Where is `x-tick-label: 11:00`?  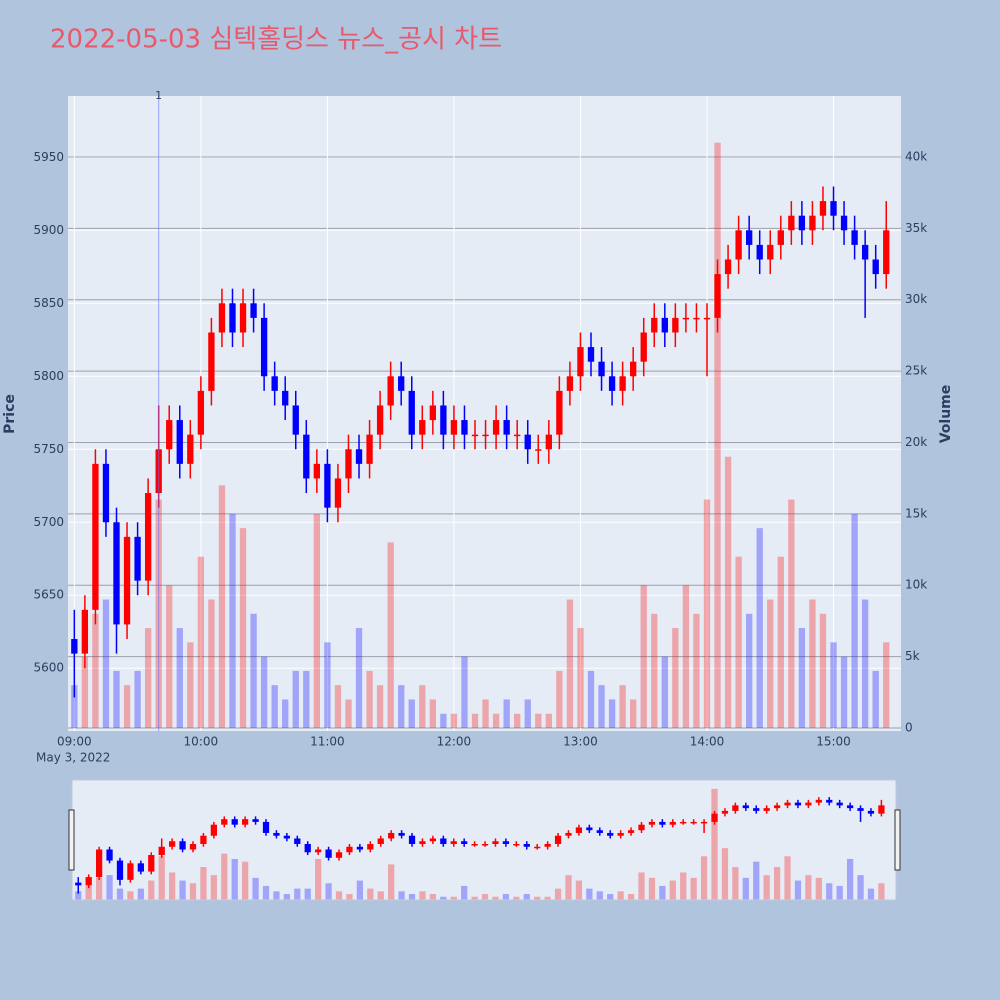
x-tick-label: 11:00 is located at coordinates (327, 742).